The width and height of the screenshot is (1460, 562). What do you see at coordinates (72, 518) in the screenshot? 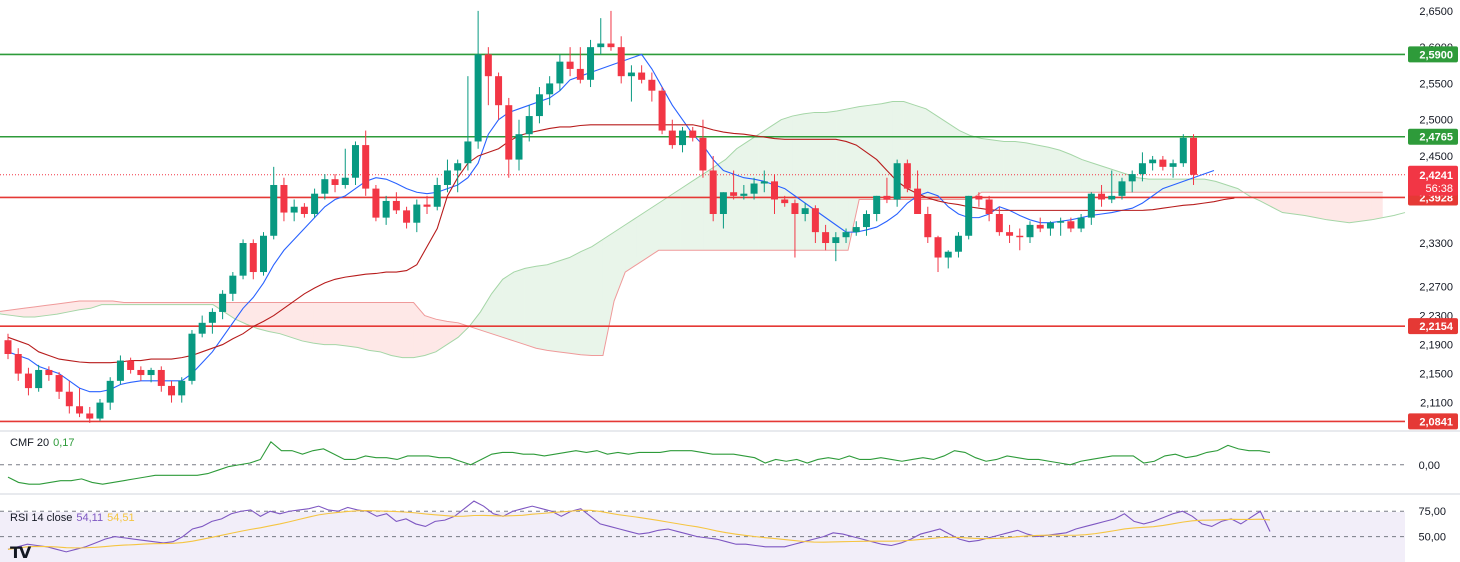
I see `rsi-legend: RSI 14 close 54,11 54,51` at bounding box center [72, 518].